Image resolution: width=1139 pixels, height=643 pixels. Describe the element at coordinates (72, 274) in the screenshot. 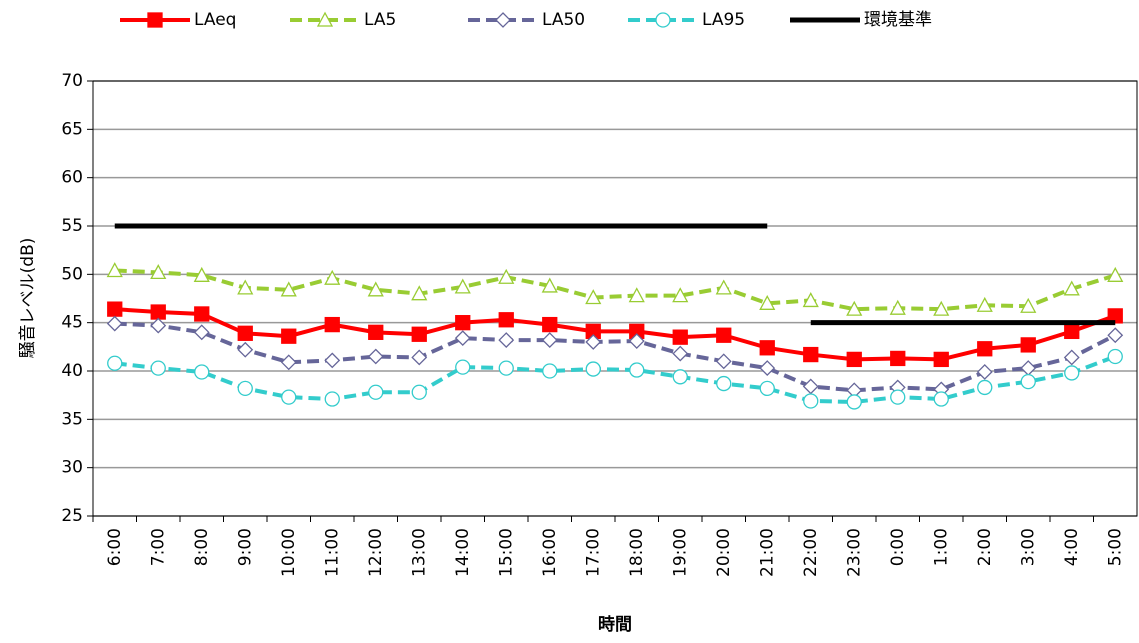

I see `y-tick-label: 50` at that location.